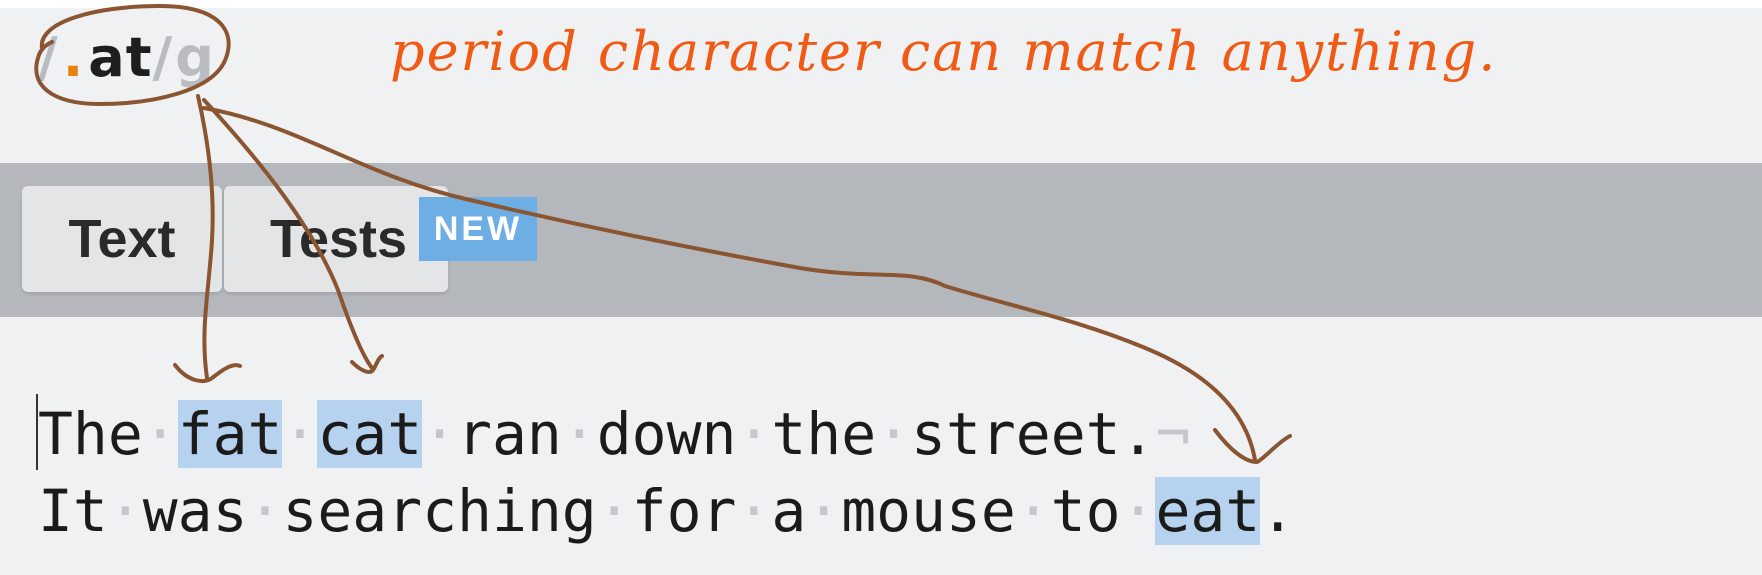 Image resolution: width=1762 pixels, height=575 pixels. What do you see at coordinates (339, 239) in the screenshot?
I see `tab-tests-label: Tests` at bounding box center [339, 239].